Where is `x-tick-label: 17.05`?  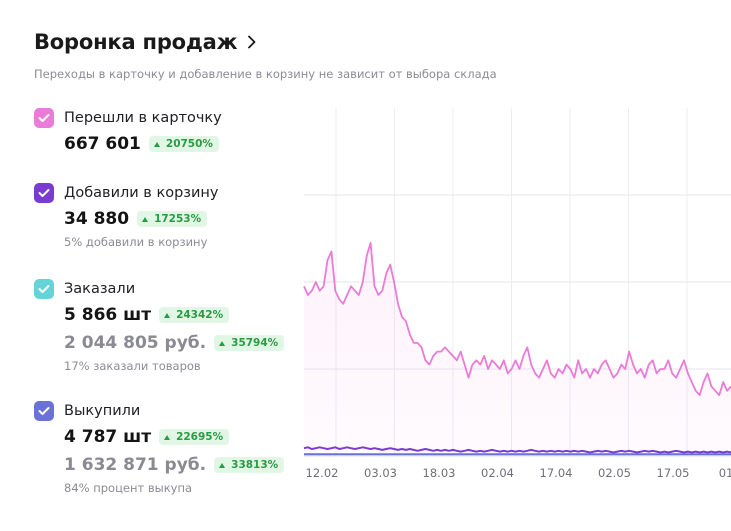
x-tick-label: 17.05 is located at coordinates (673, 473).